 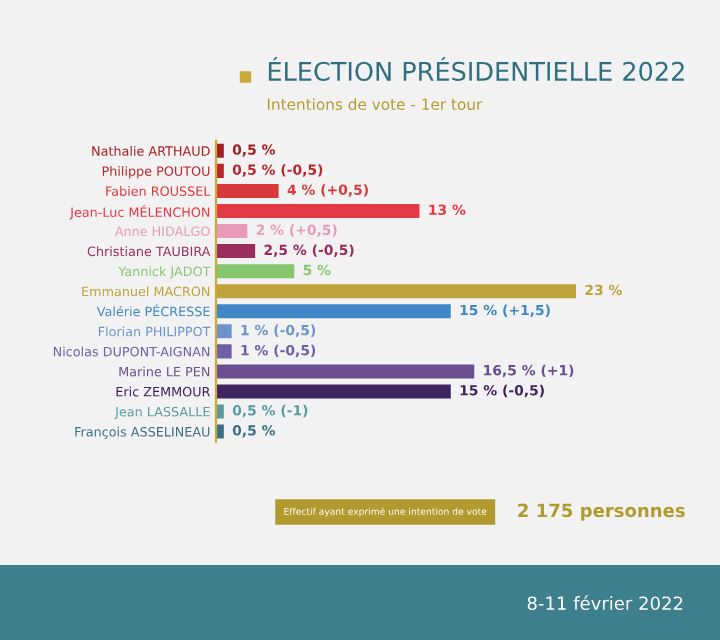 I want to click on chart-title: ÉLECTION PRÉSIDENTIELLE 2022, so click(x=476, y=69).